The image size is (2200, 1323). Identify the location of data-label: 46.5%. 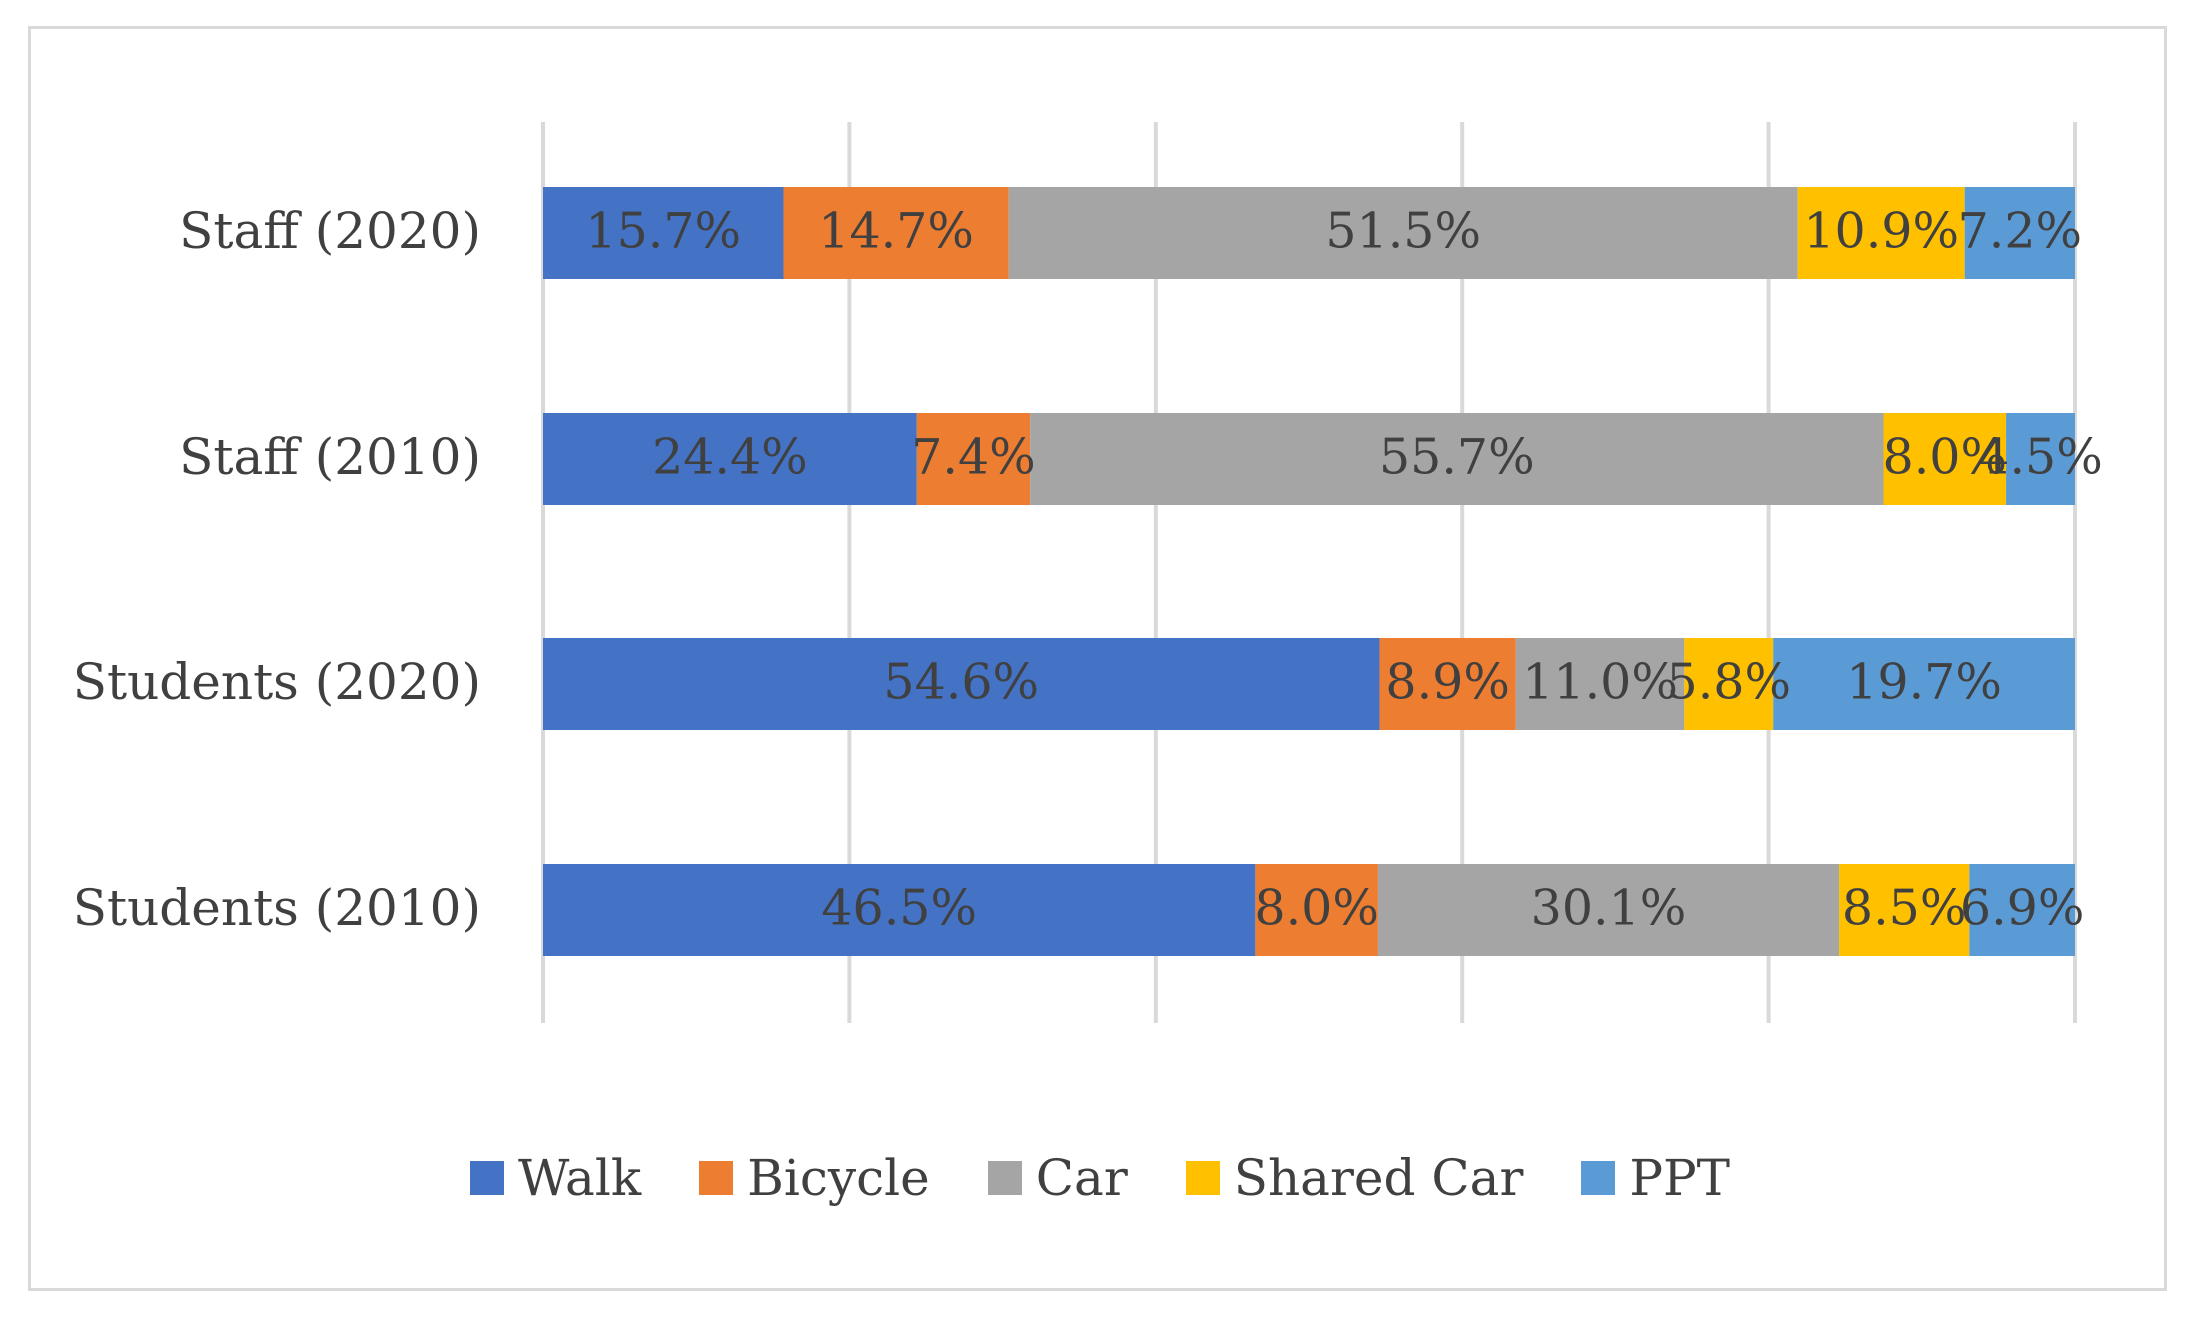
(899, 908).